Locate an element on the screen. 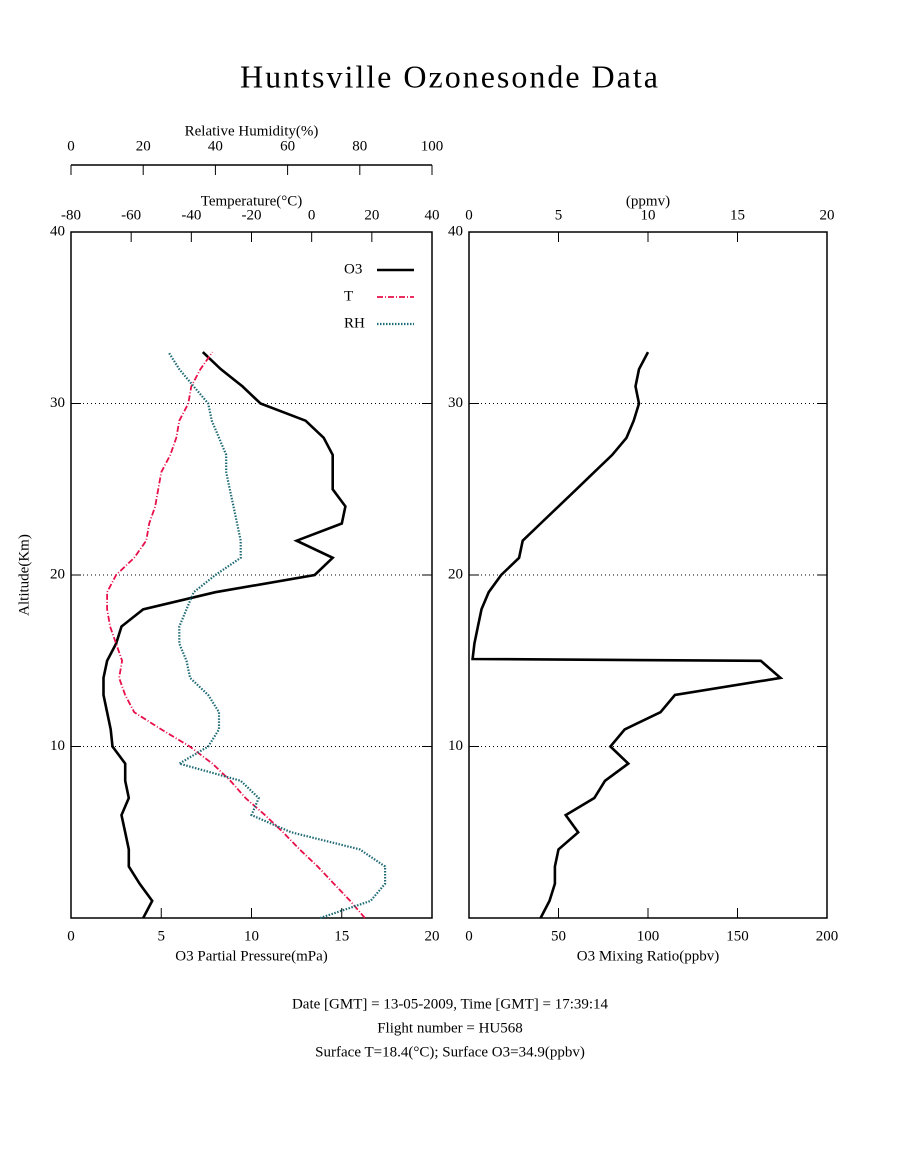 This screenshot has width=900, height=1150. x3-tick-label: 40 is located at coordinates (215, 146).